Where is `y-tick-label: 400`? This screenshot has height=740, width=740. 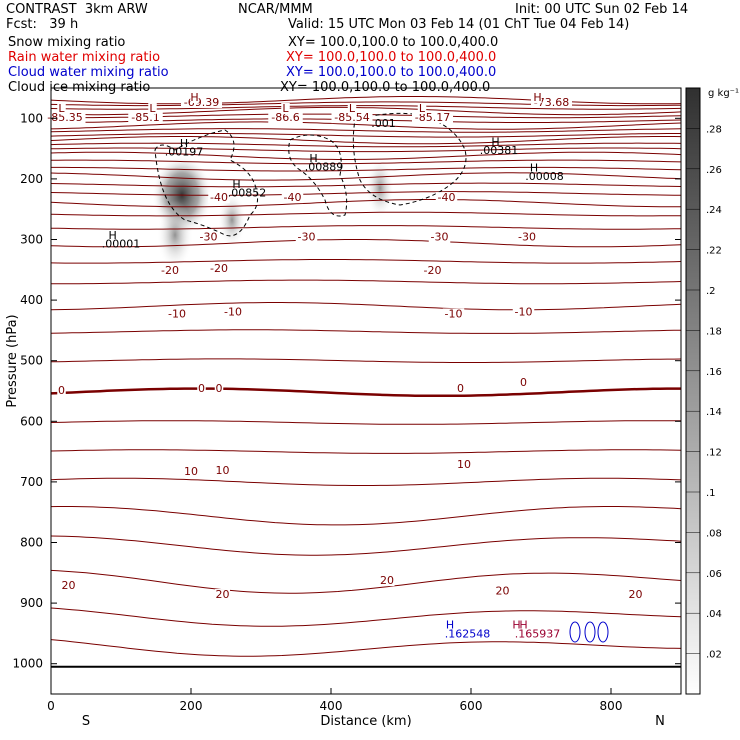
y-tick-label: 400 is located at coordinates (31, 300).